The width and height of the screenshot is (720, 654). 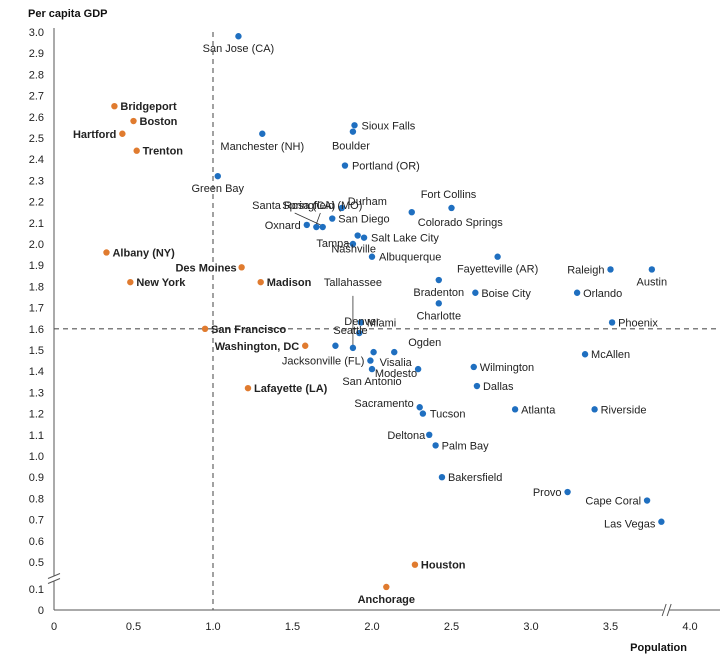 I want to click on point-label: Bridgeport, so click(x=148, y=107).